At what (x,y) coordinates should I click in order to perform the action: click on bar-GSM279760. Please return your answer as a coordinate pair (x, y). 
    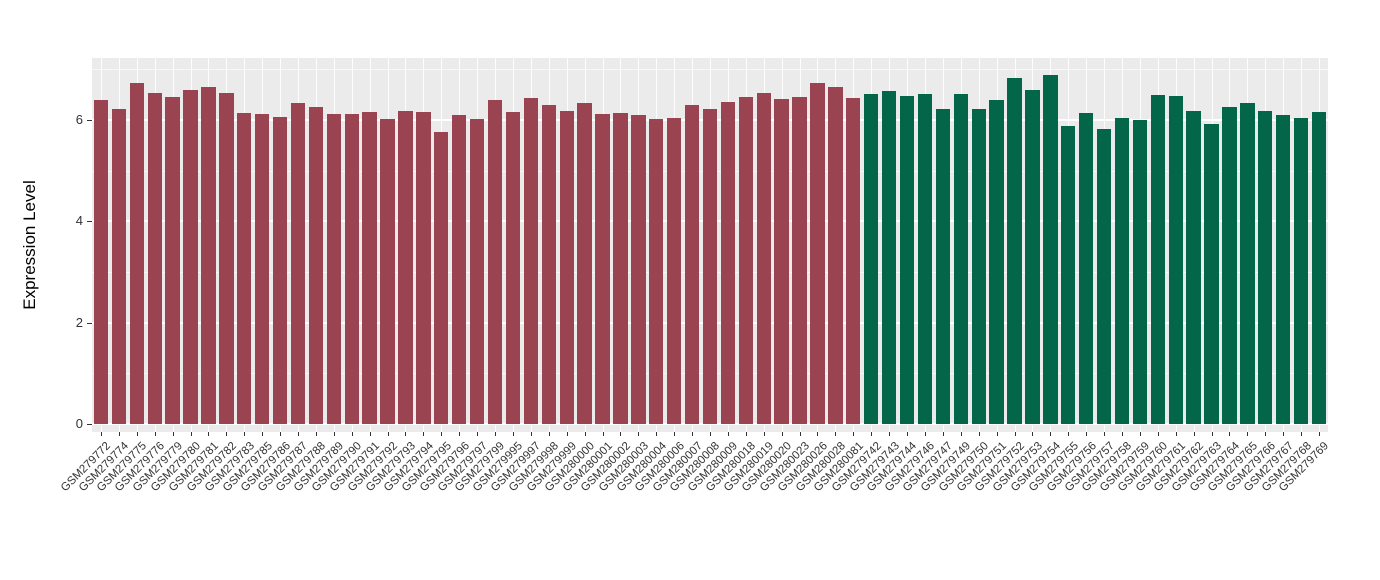
    Looking at the image, I should click on (1157, 259).